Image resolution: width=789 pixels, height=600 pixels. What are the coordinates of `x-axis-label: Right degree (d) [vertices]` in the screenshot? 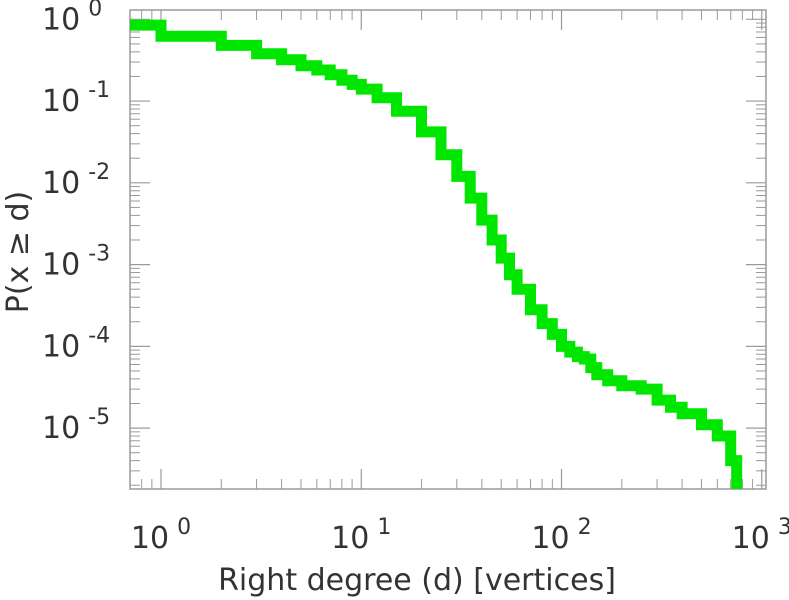 It's located at (417, 580).